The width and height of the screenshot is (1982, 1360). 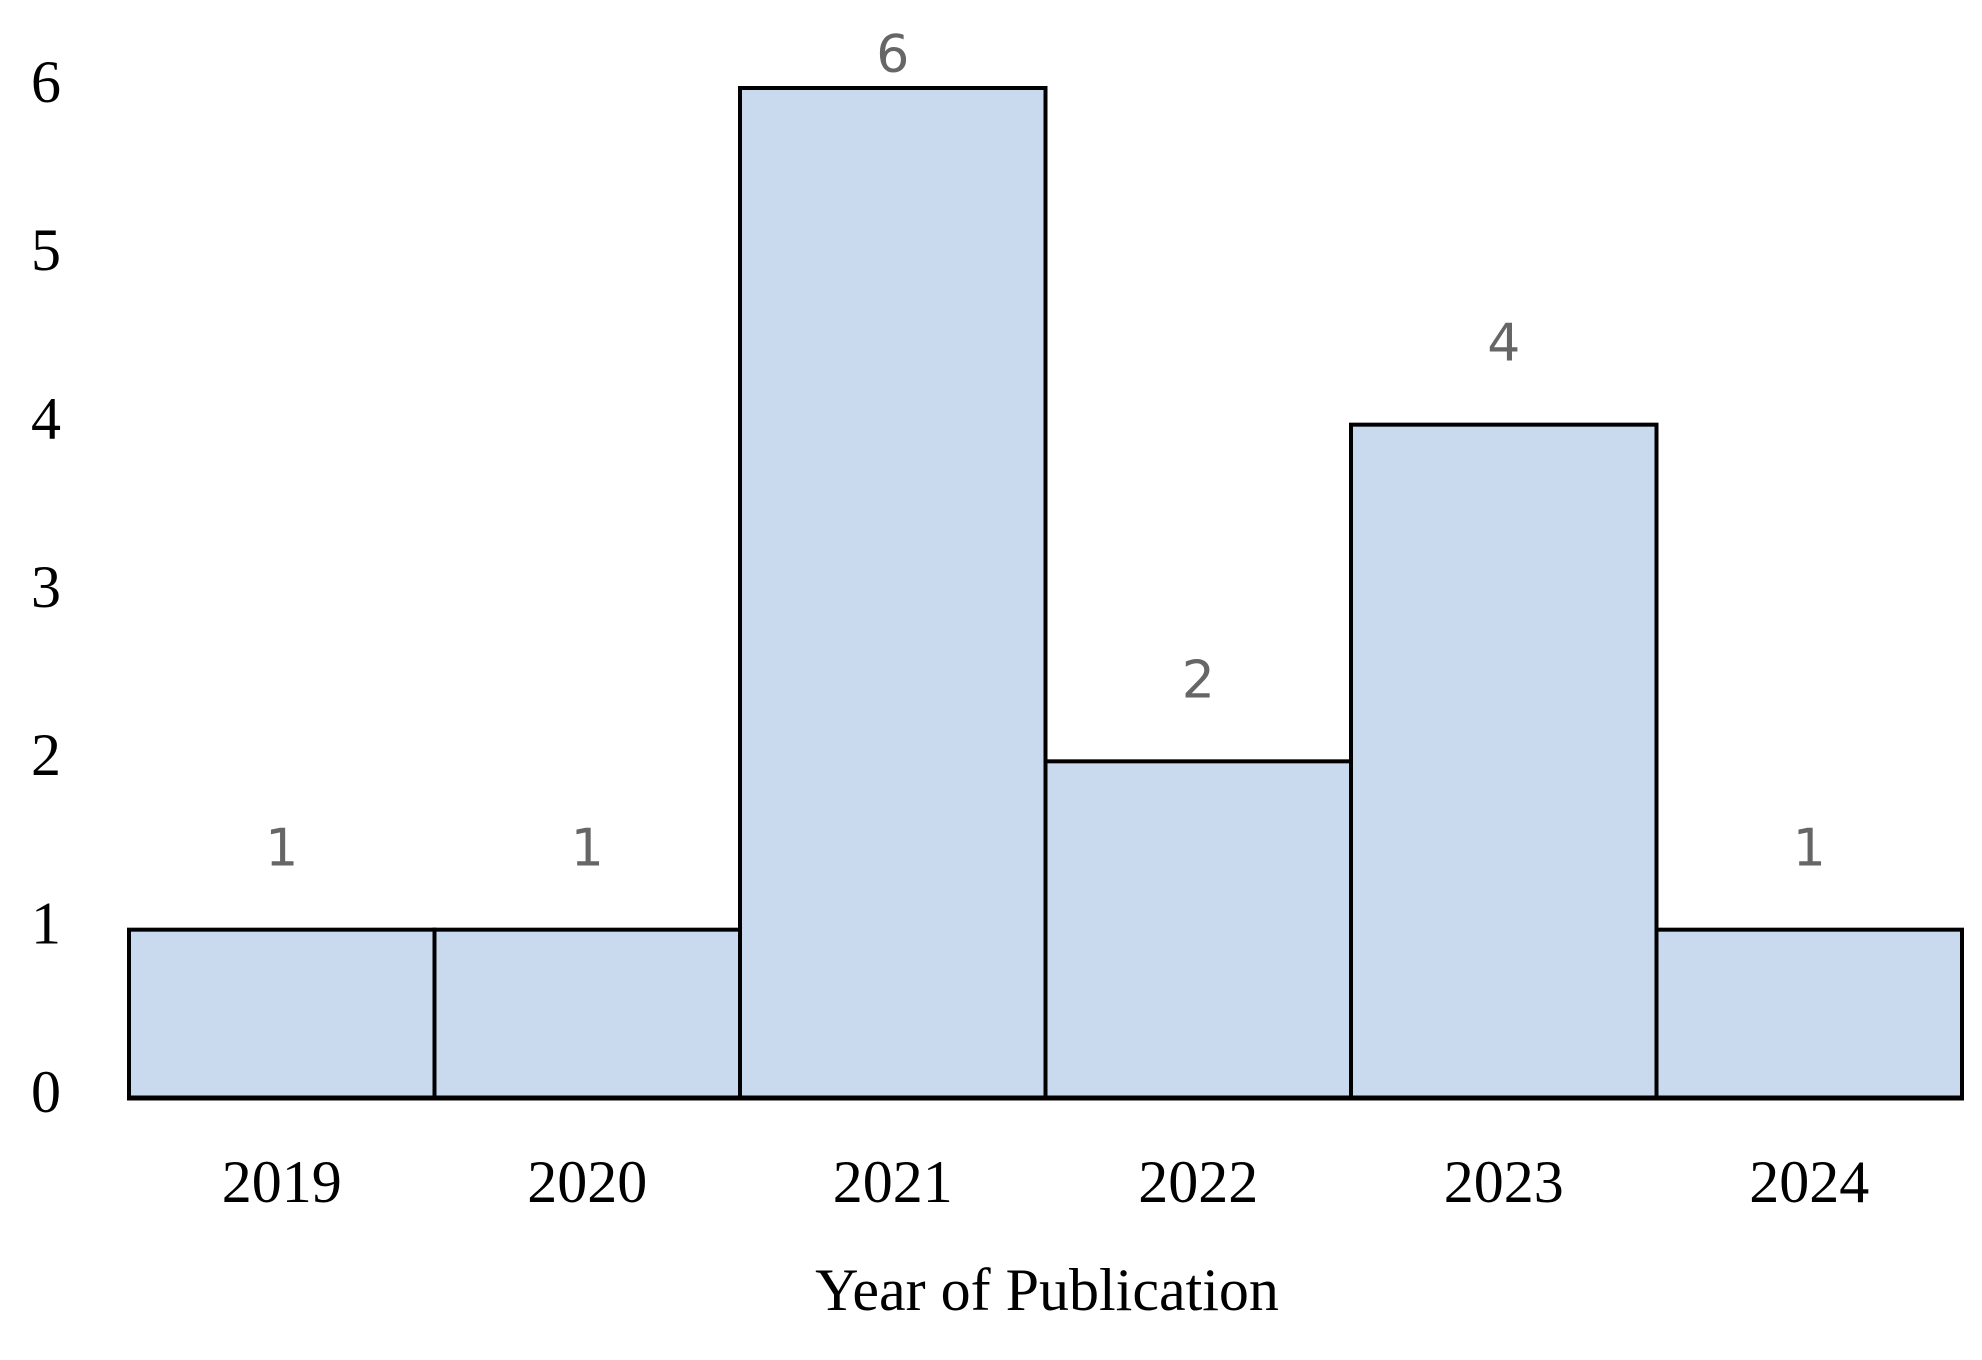 I want to click on x-tick-label: 2023, so click(x=1504, y=1182).